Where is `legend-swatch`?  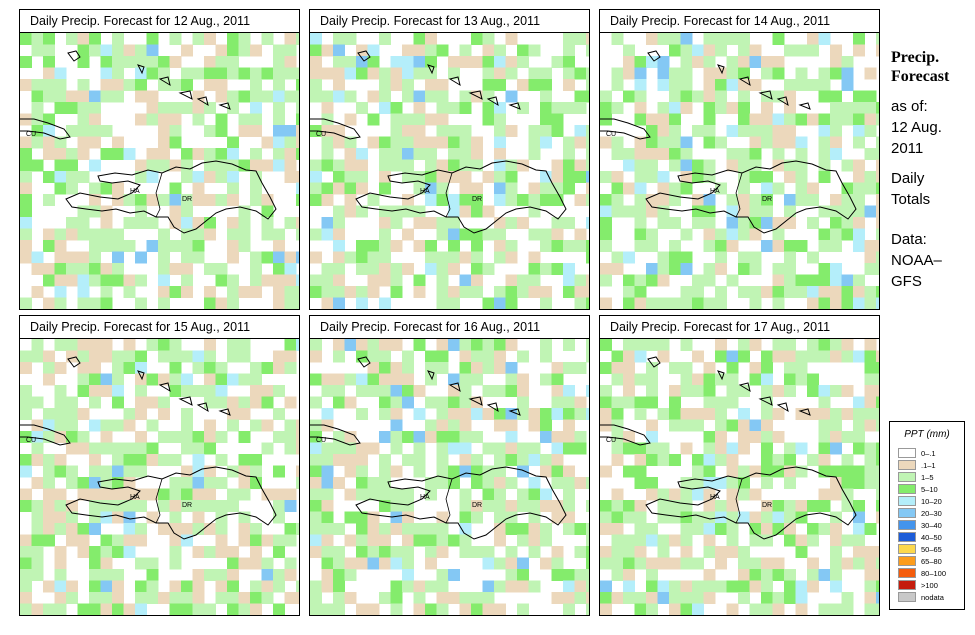
legend-swatch is located at coordinates (907, 465).